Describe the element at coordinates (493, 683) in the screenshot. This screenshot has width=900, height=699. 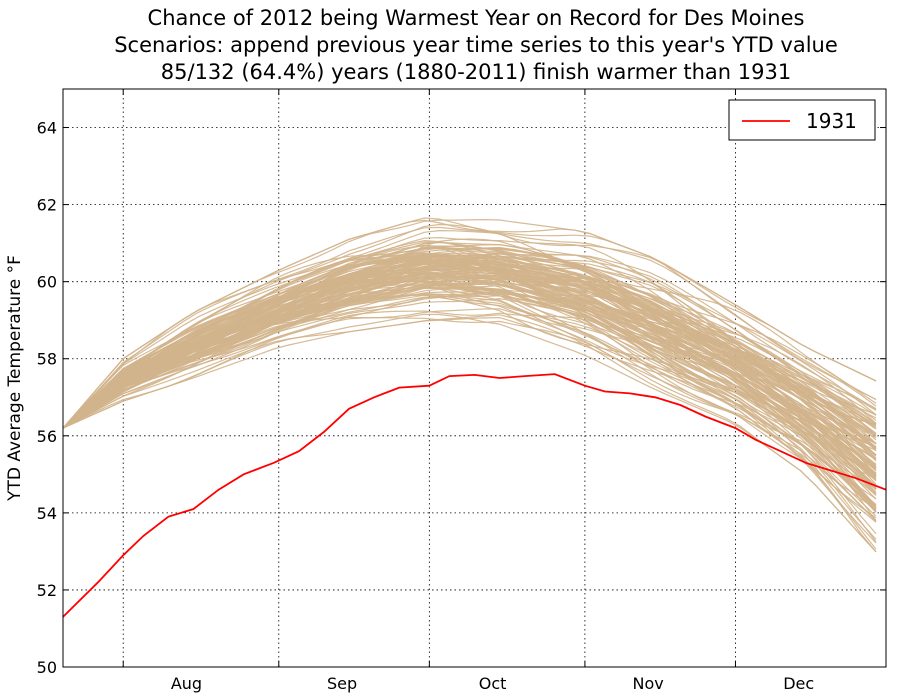
I see `x-tick-label-oct: Oct` at that location.